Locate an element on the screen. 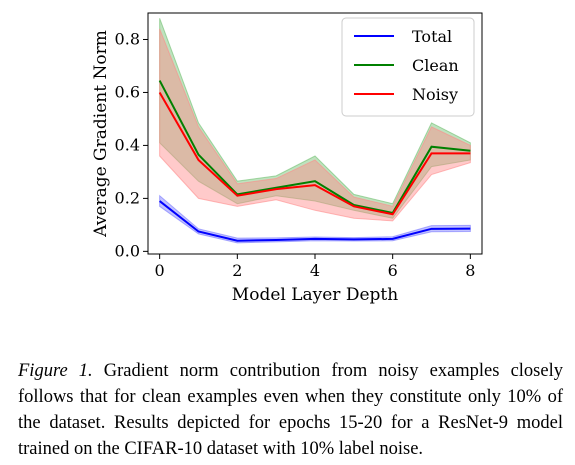  y-tick-label: 0.4 is located at coordinates (127, 144).